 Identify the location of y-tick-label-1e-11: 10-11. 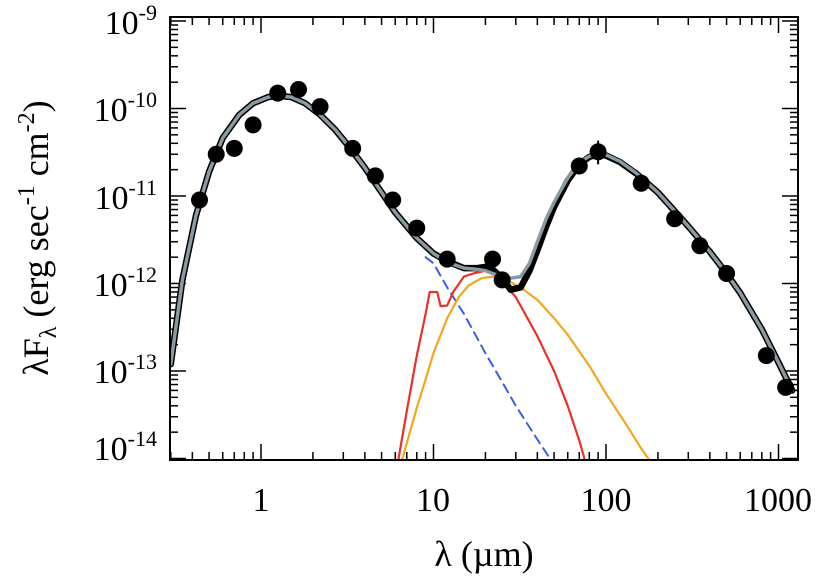
(125, 196).